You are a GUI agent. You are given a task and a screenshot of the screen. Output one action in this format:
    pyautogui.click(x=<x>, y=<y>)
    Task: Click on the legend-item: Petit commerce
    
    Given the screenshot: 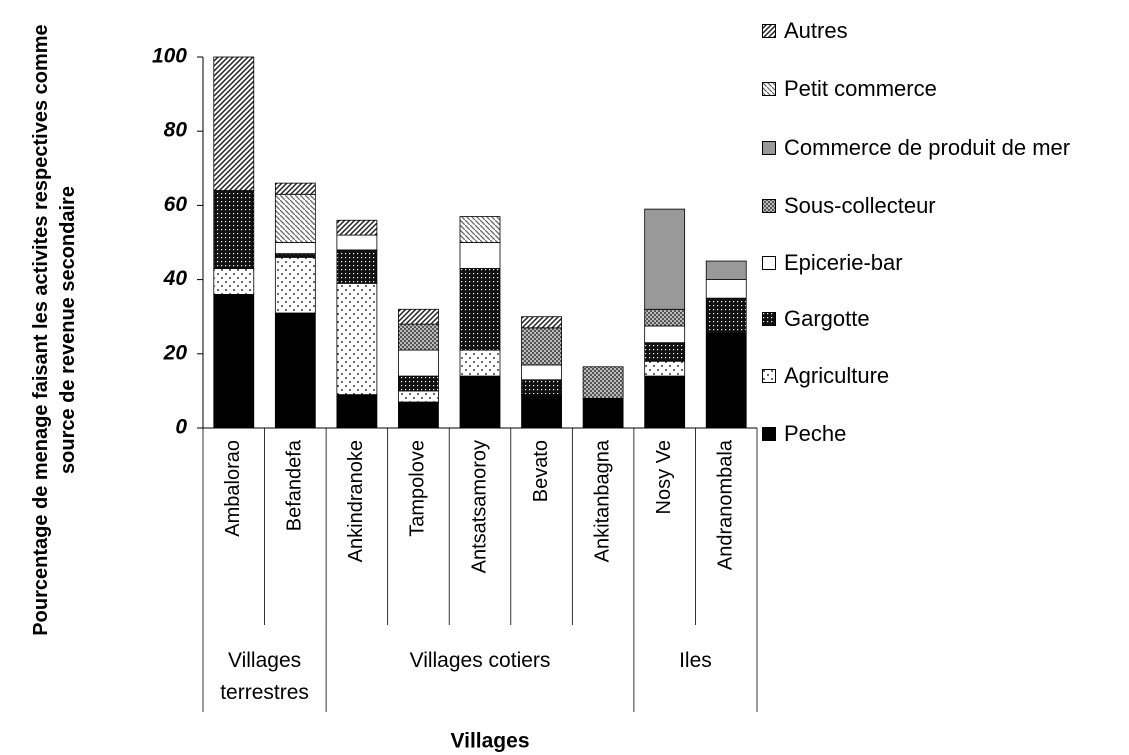 What is the action you would take?
    pyautogui.click(x=927, y=89)
    